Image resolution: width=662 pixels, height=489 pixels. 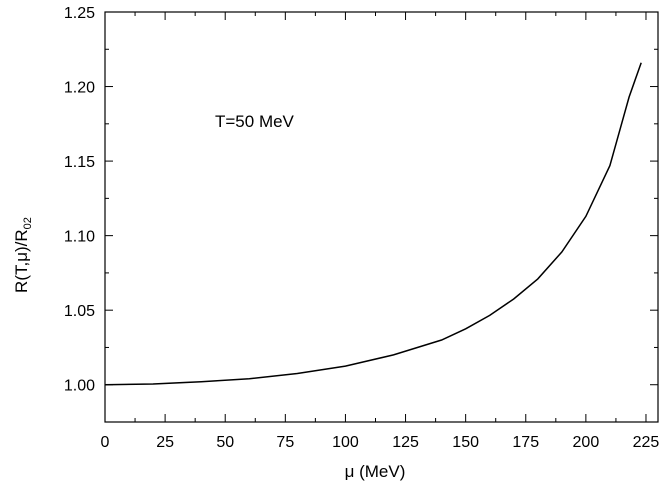 I want to click on annotation-temperature: T=50 MeV, so click(x=255, y=121).